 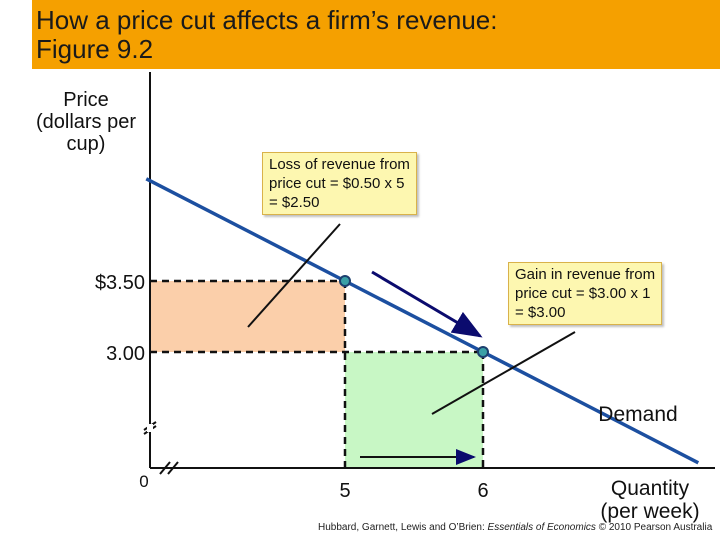 I want to click on credit-book: Essentials of Economics, so click(x=541, y=527).